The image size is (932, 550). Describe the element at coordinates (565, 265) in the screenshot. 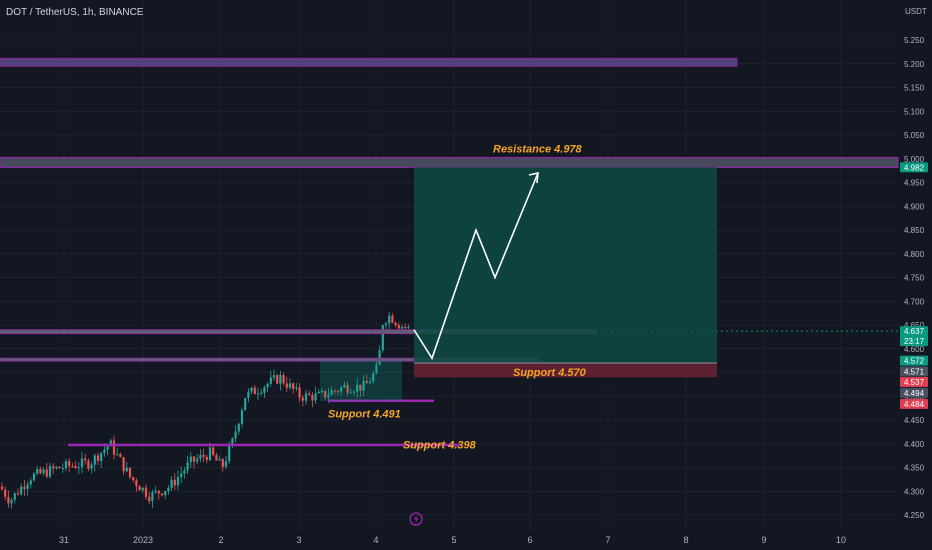

I see `position-profit-zone` at that location.